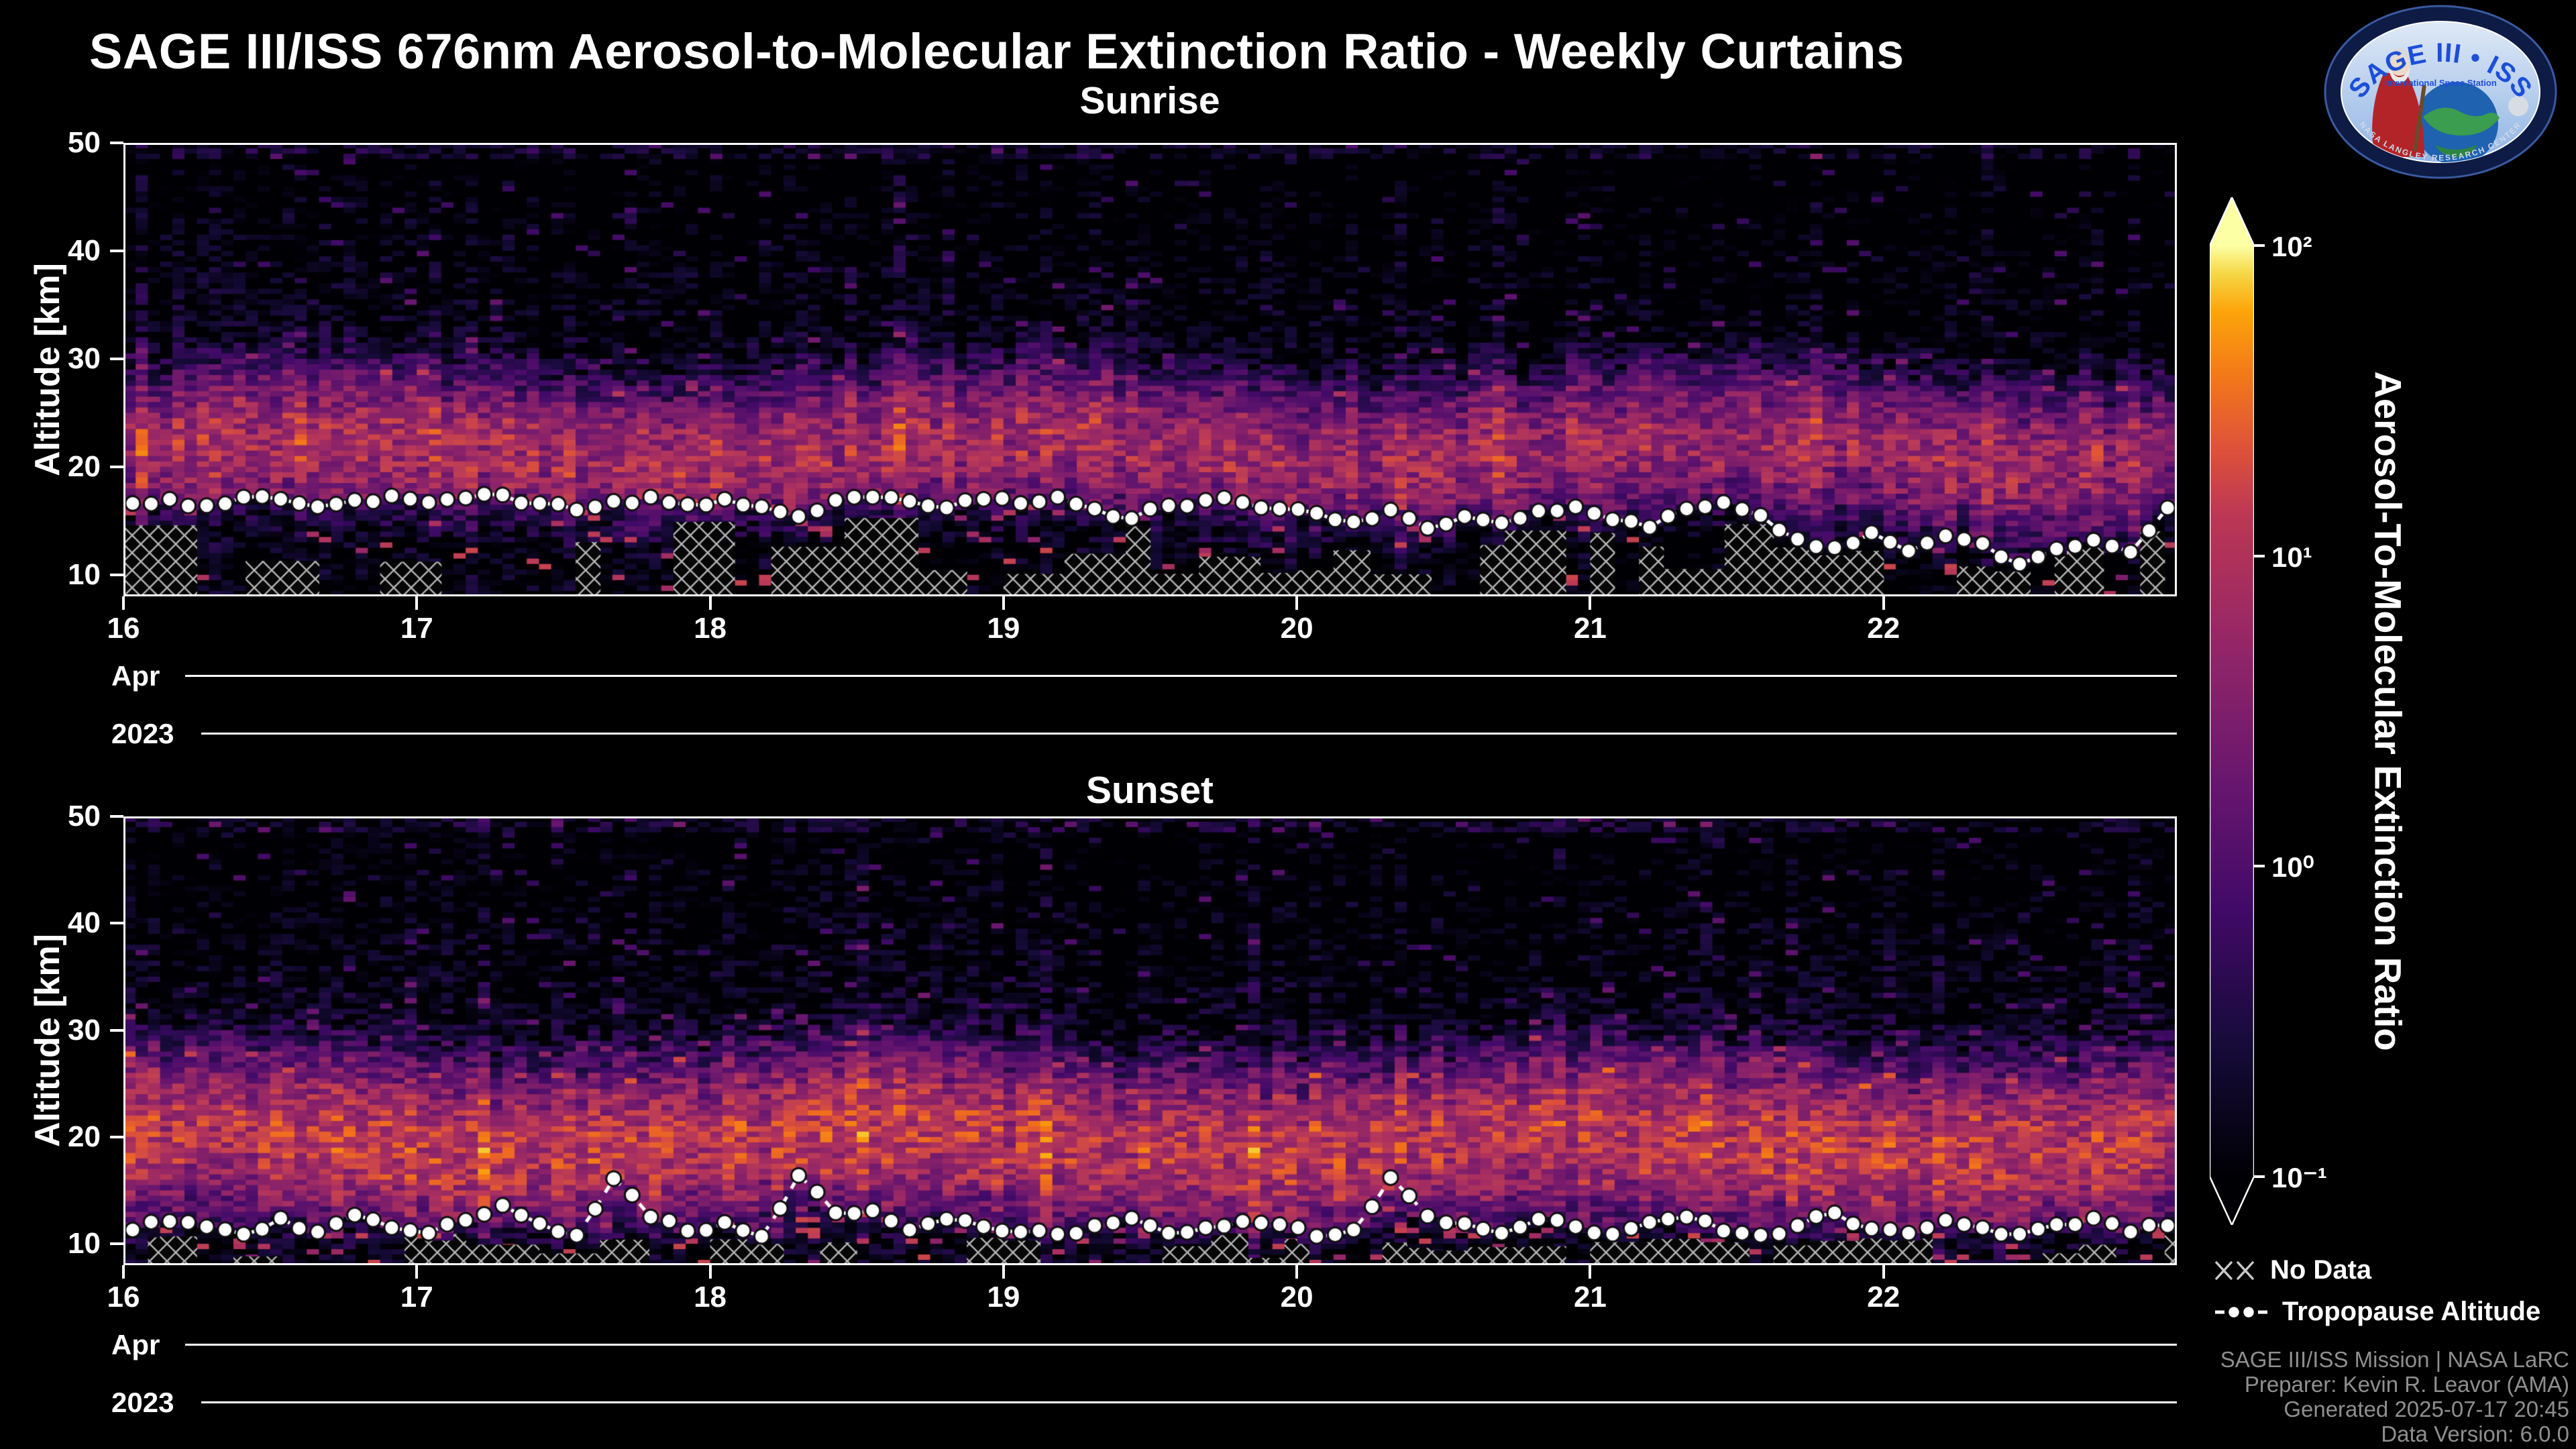  What do you see at coordinates (2292, 867) in the screenshot?
I see `colorbar-tick-label: 10⁰` at bounding box center [2292, 867].